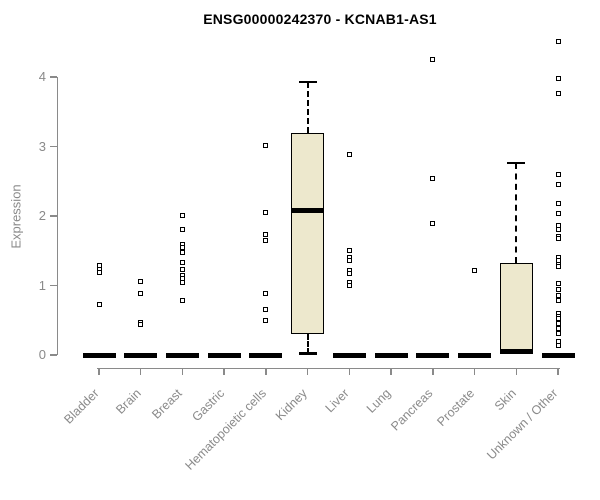 The image size is (600, 500). Describe the element at coordinates (412, 410) in the screenshot. I see `x-tick-label: Pancreas` at that location.